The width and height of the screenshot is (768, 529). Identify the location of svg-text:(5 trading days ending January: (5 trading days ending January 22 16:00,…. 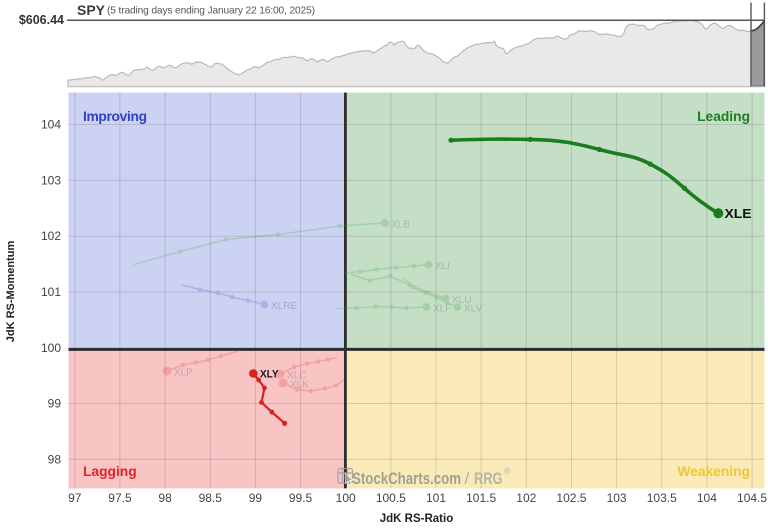
(211, 11).